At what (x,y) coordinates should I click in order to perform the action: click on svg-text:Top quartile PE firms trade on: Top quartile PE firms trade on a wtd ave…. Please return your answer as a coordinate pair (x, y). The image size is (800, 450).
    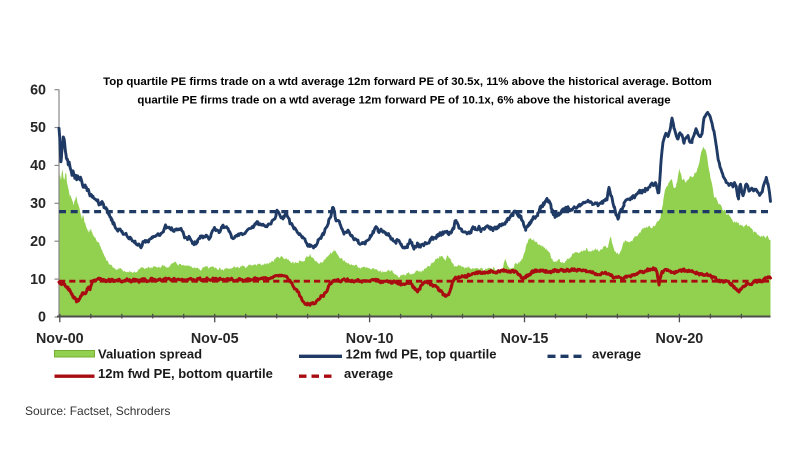
    Looking at the image, I should click on (407, 82).